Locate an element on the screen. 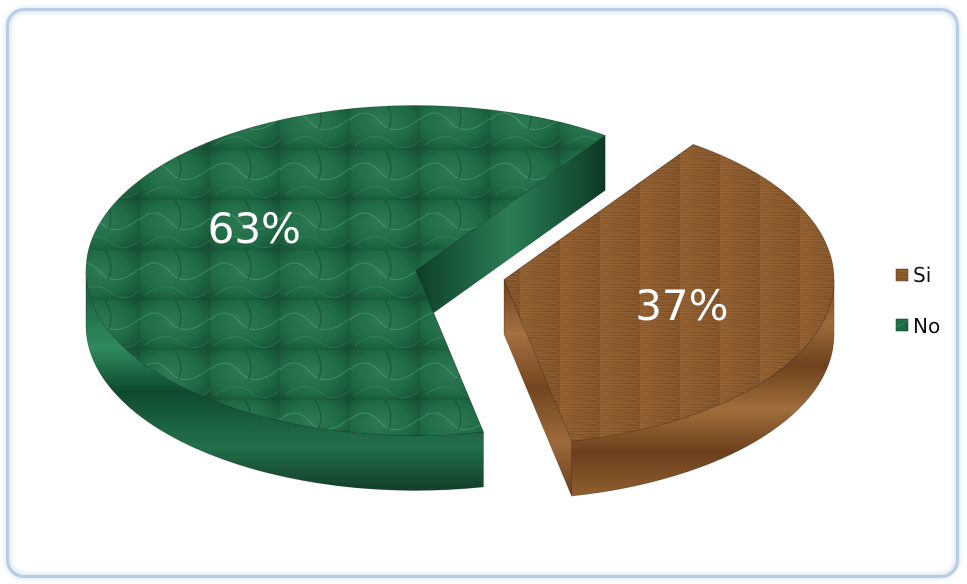 This screenshot has height=584, width=967. legend: Si No is located at coordinates (917, 300).